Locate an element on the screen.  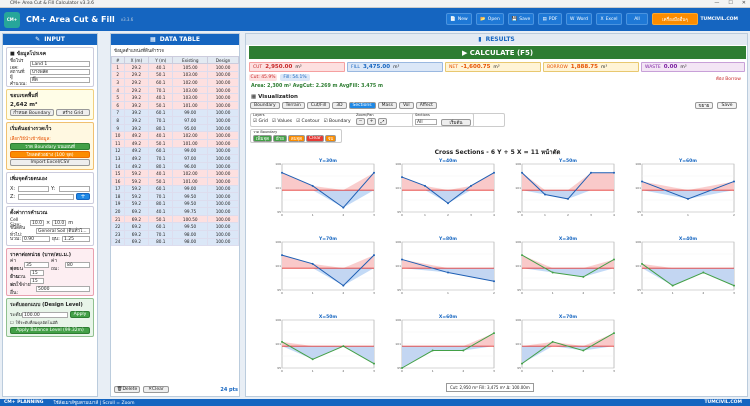
draw-button-2: ลบจุด is located at coordinates (296, 138).